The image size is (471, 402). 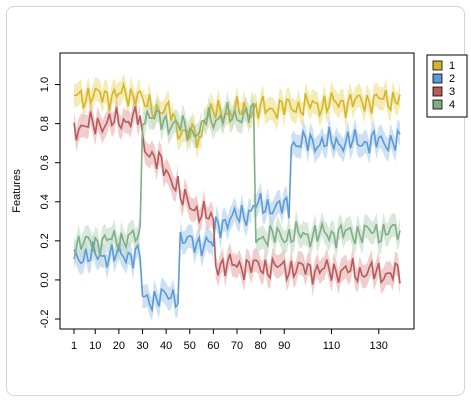 What do you see at coordinates (452, 92) in the screenshot?
I see `legend-label-3: 3` at bounding box center [452, 92].